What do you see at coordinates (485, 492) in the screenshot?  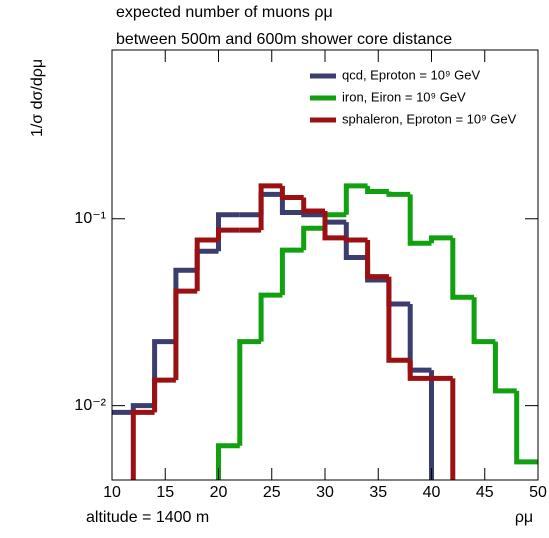 I see `x-tick-label: 45` at bounding box center [485, 492].